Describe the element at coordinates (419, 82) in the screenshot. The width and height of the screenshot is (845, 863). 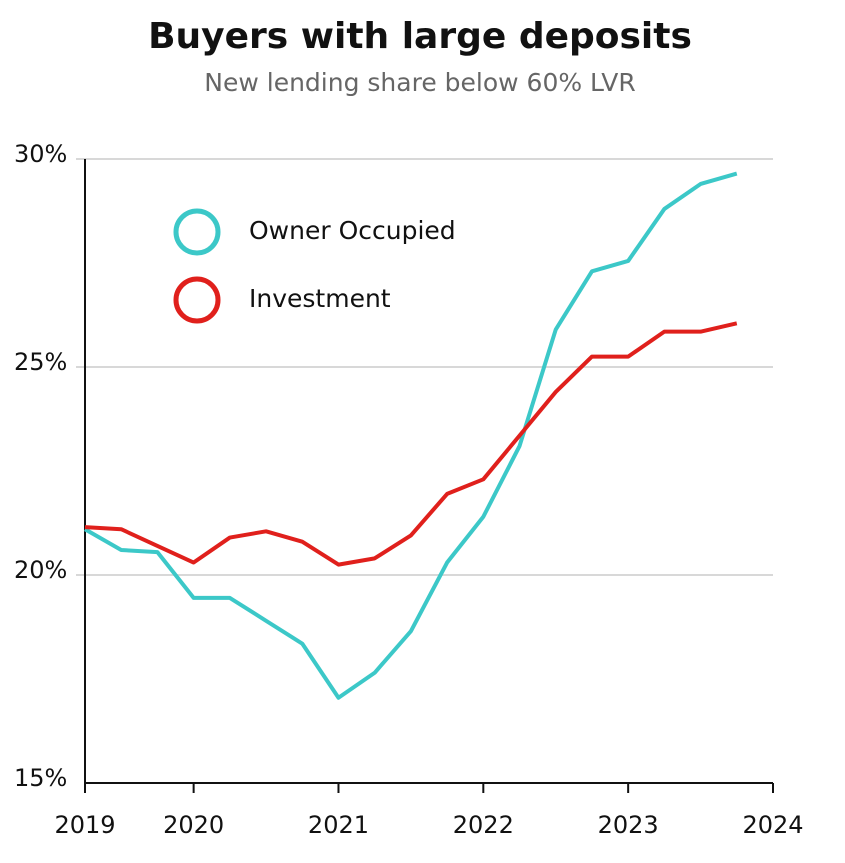
I see `chart-subtitle: New lending share below 60% LVR` at that location.